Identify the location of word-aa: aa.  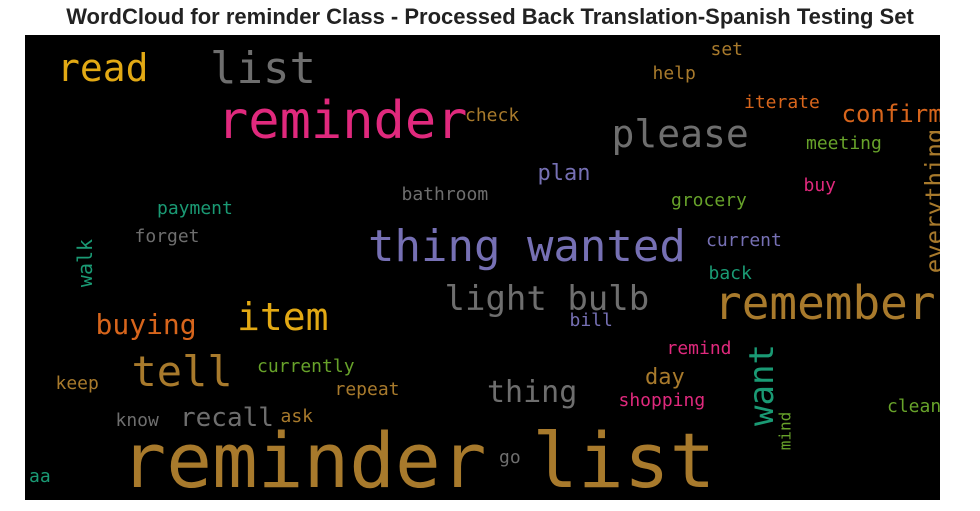
(40, 476).